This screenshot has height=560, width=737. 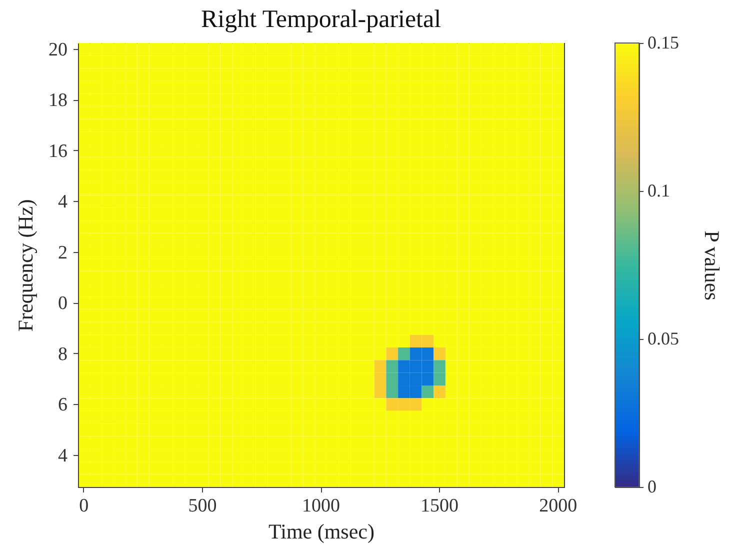 What do you see at coordinates (663, 42) in the screenshot?
I see `color-bar-label: 0.15` at bounding box center [663, 42].